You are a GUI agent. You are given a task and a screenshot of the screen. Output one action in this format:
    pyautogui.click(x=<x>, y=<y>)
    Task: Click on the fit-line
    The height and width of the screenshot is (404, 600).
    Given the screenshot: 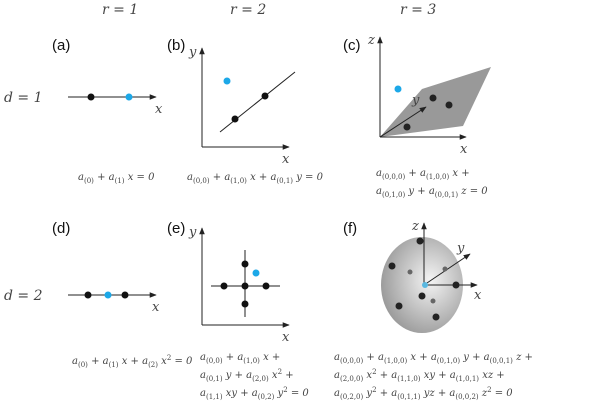 What is the action you would take?
    pyautogui.click(x=257, y=102)
    